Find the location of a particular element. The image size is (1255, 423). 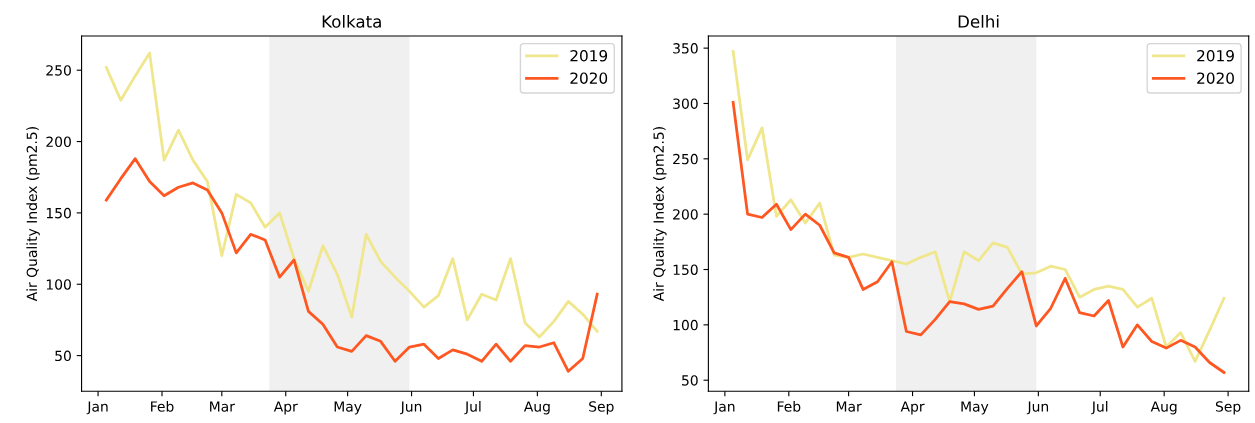

chart-title: Kolkata is located at coordinates (351, 21).